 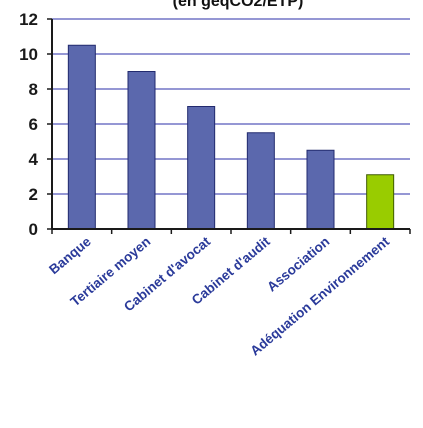 I want to click on chart-title: (en geqCO2/ETP), so click(x=238, y=5).